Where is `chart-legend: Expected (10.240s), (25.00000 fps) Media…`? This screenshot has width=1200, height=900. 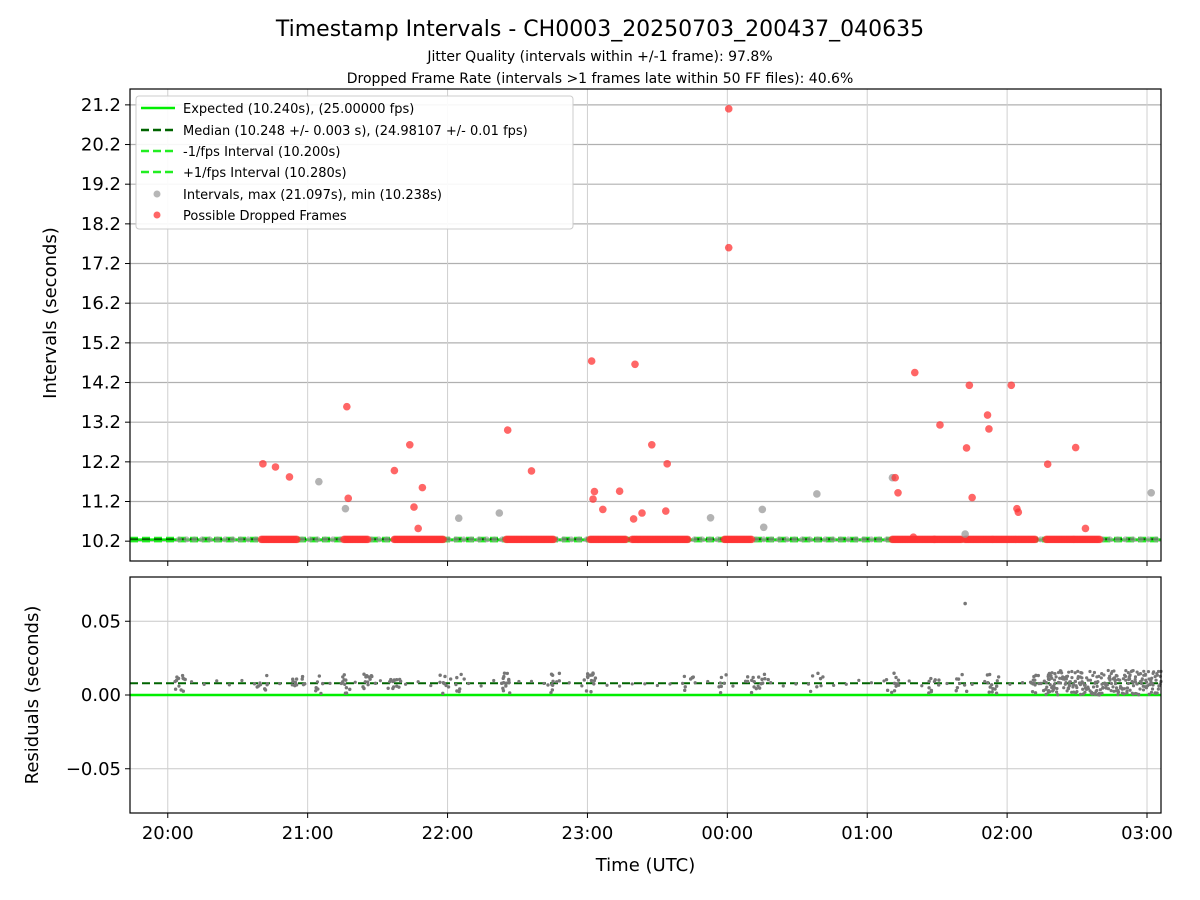
chart-legend: Expected (10.240s), (25.00000 fps) Media… is located at coordinates (354, 162).